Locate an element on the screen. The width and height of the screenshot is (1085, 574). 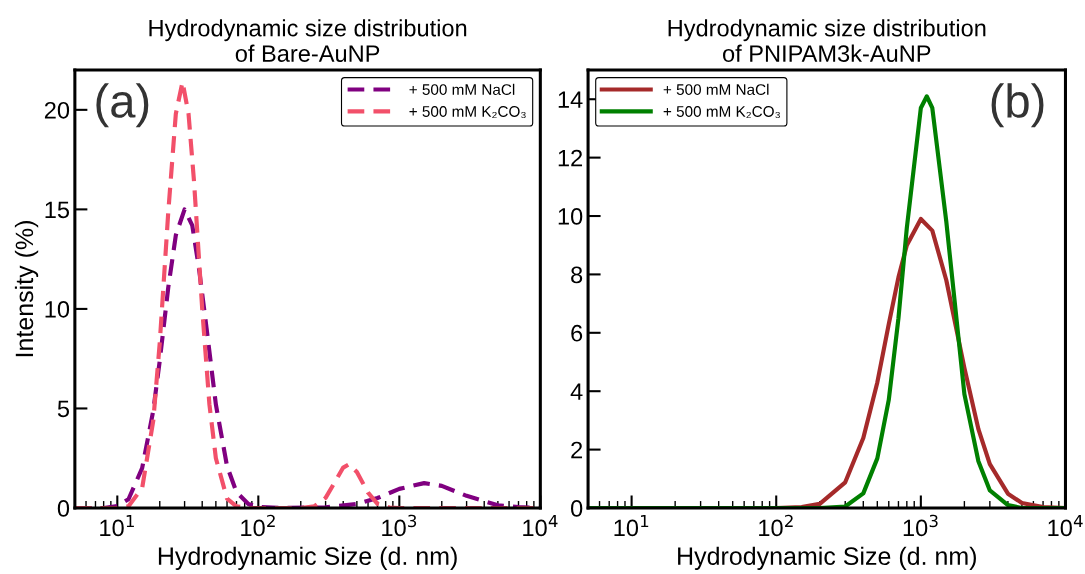
y-axis-title: Intensity (%) is located at coordinates (26, 289).